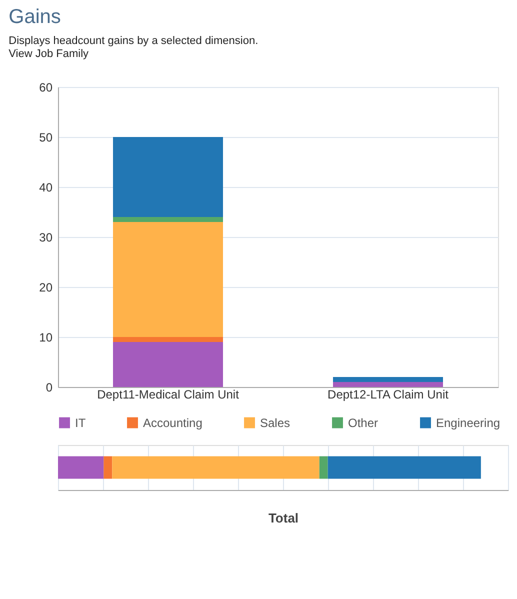 The width and height of the screenshot is (517, 599). Describe the element at coordinates (80, 423) in the screenshot. I see `legend-label: IT` at that location.